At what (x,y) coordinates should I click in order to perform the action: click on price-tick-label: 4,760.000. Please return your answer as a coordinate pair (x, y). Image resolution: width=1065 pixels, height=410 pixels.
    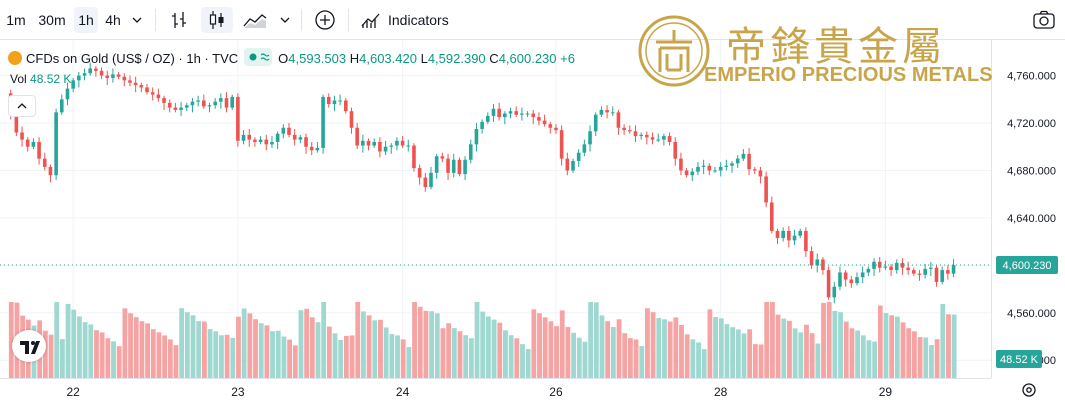
    Looking at the image, I should click on (1031, 77).